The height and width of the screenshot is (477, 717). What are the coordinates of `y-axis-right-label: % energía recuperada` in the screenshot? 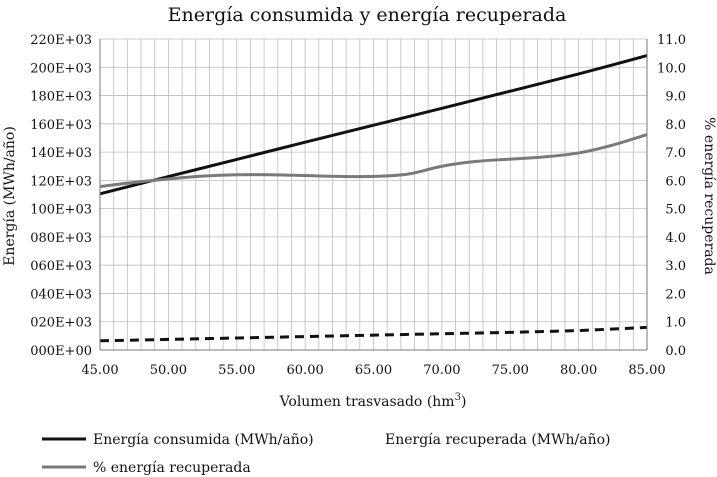 It's located at (709, 196).